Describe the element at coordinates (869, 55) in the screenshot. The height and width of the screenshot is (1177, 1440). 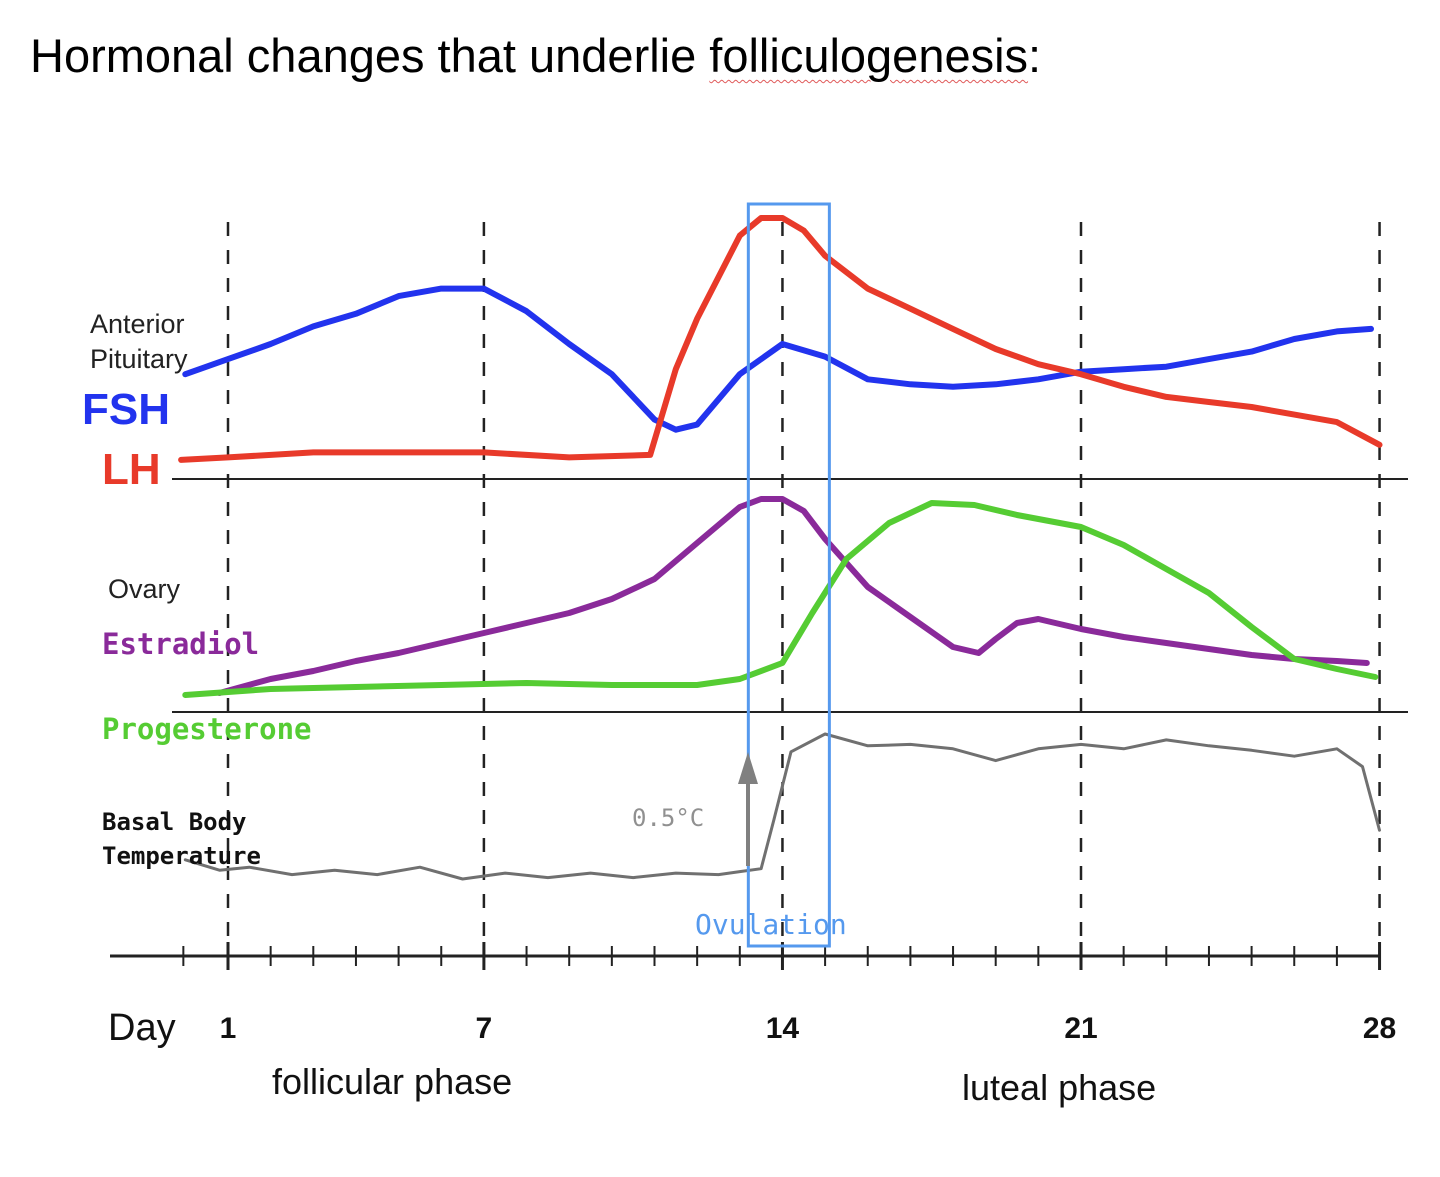
I see `title-underlined-word: folliculogenesis` at that location.